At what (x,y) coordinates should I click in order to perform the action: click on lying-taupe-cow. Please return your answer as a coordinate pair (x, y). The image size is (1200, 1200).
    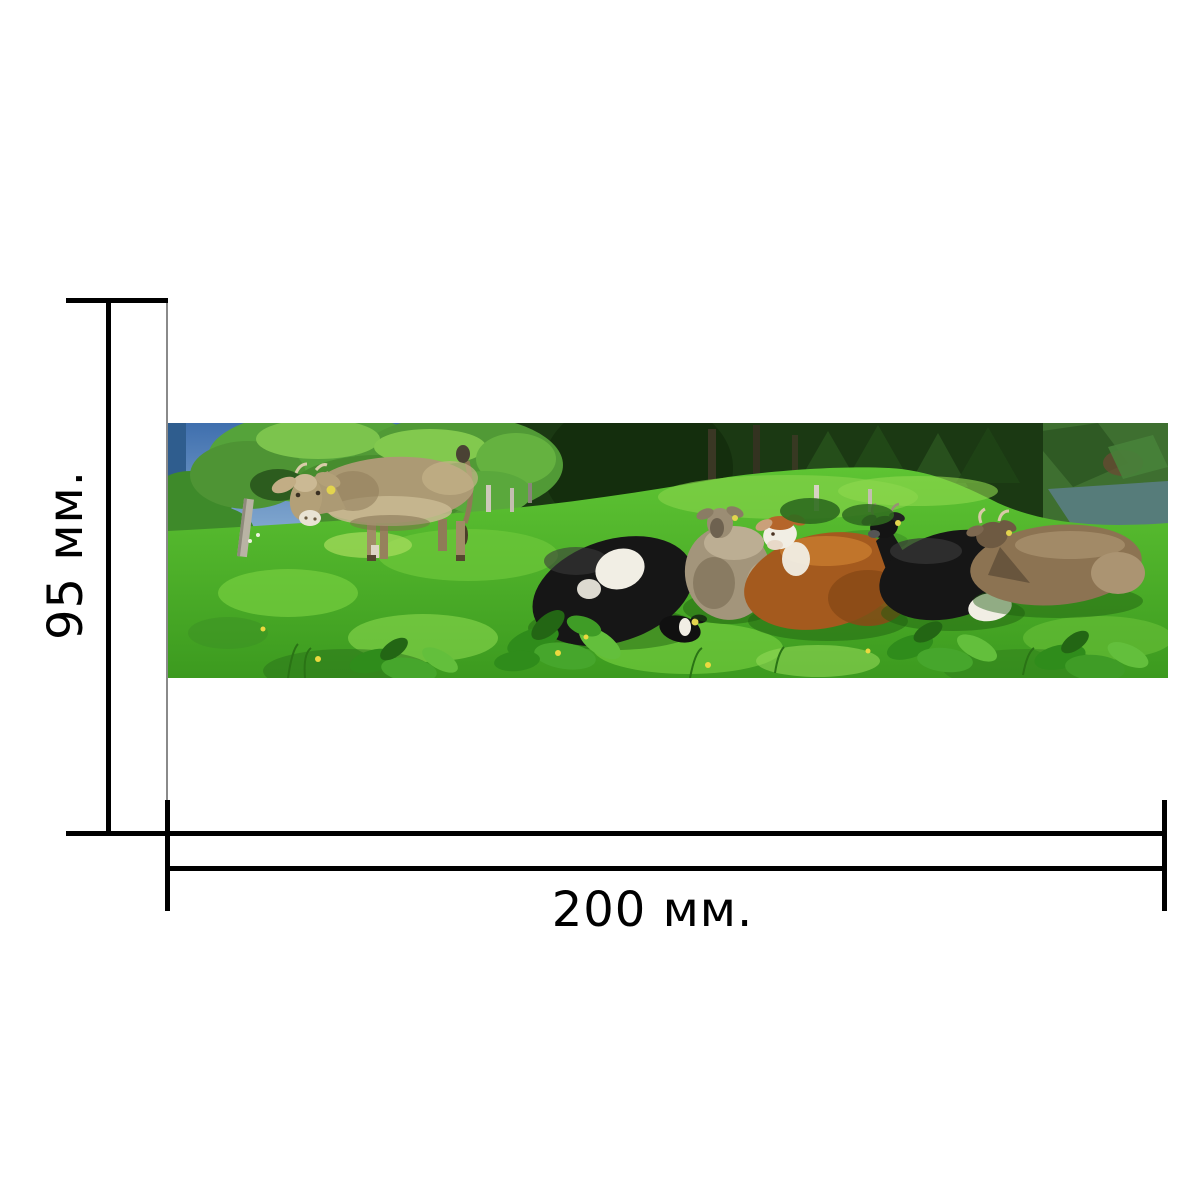
    Looking at the image, I should click on (1055, 562).